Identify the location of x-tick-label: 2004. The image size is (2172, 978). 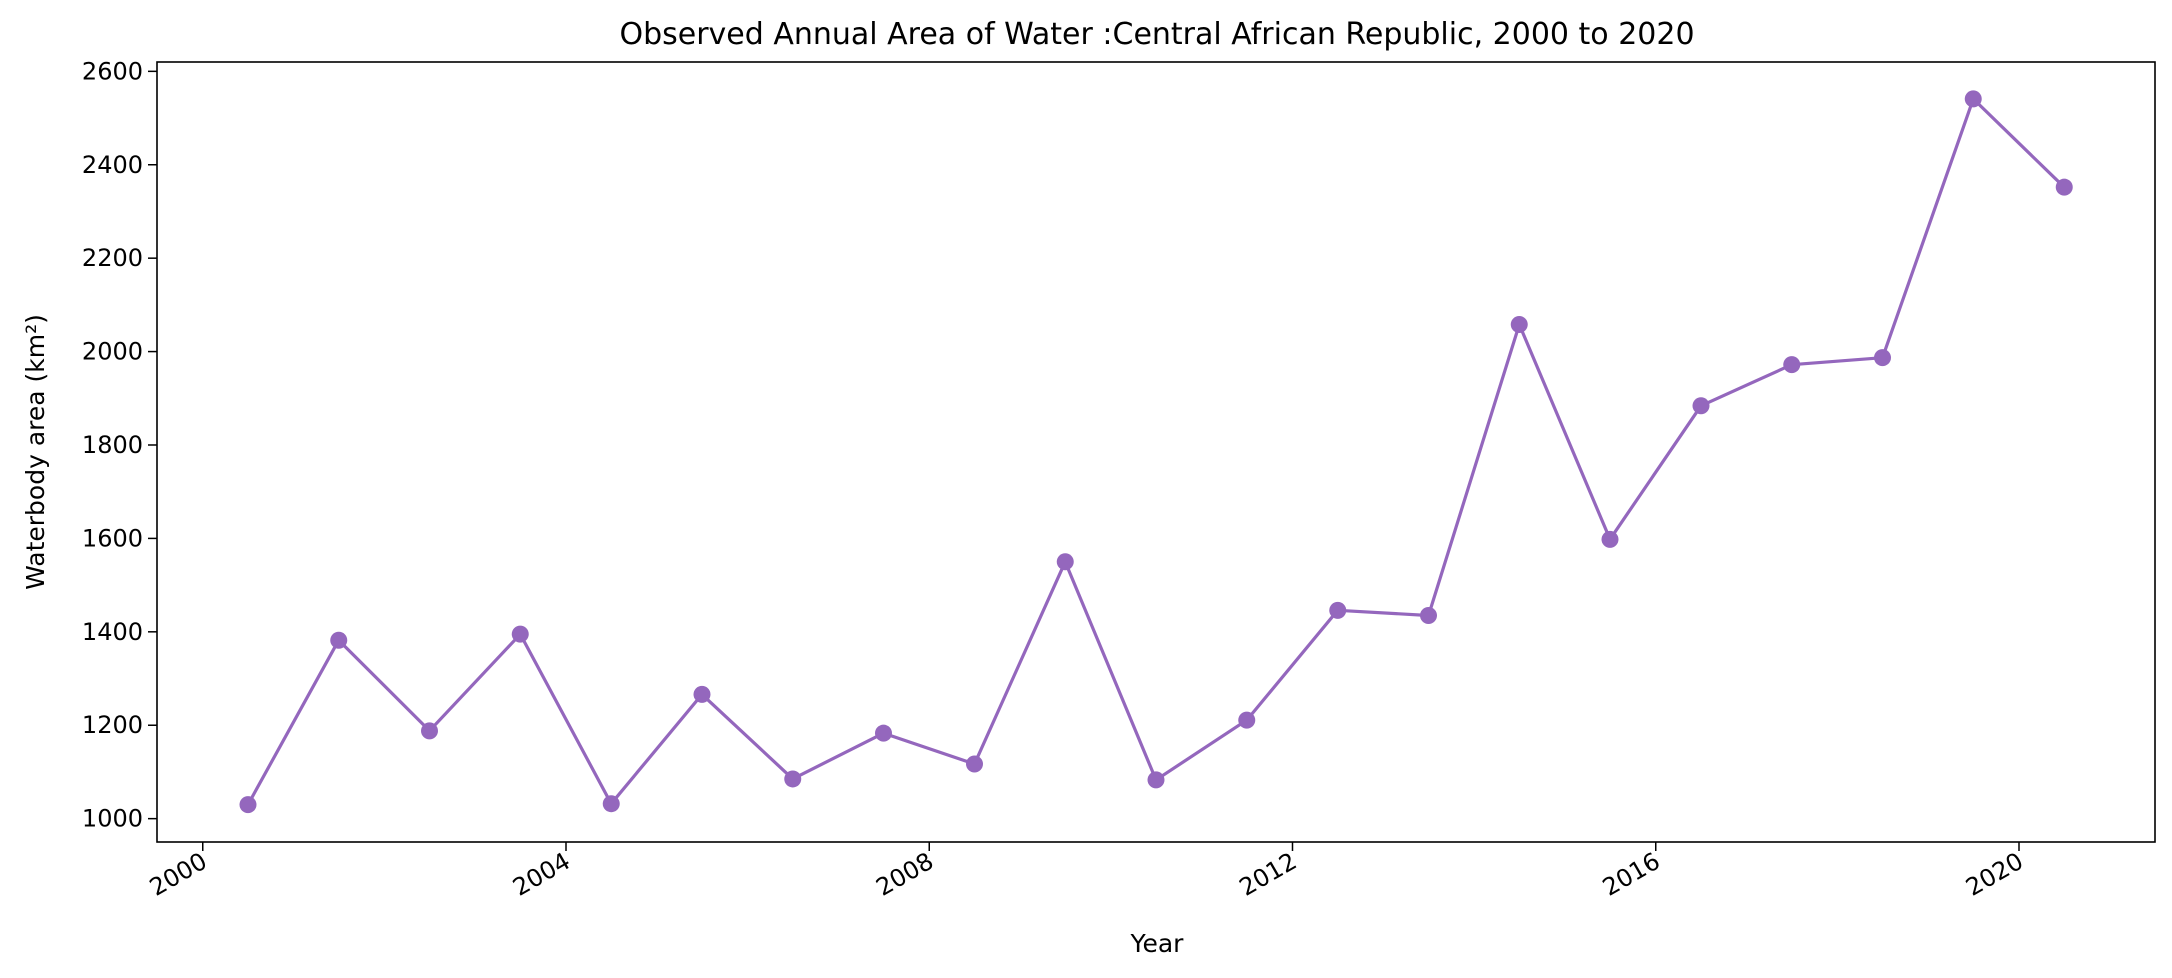
(541, 874).